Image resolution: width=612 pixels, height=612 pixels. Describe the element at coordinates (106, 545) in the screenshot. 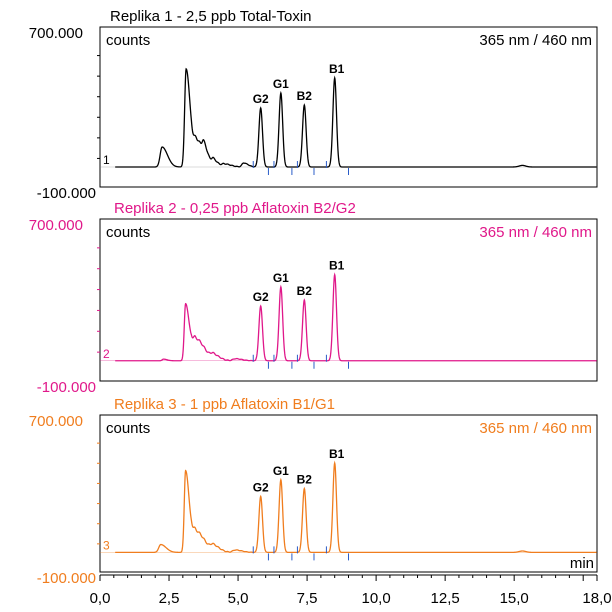

I see `trace-number-3: 3` at that location.